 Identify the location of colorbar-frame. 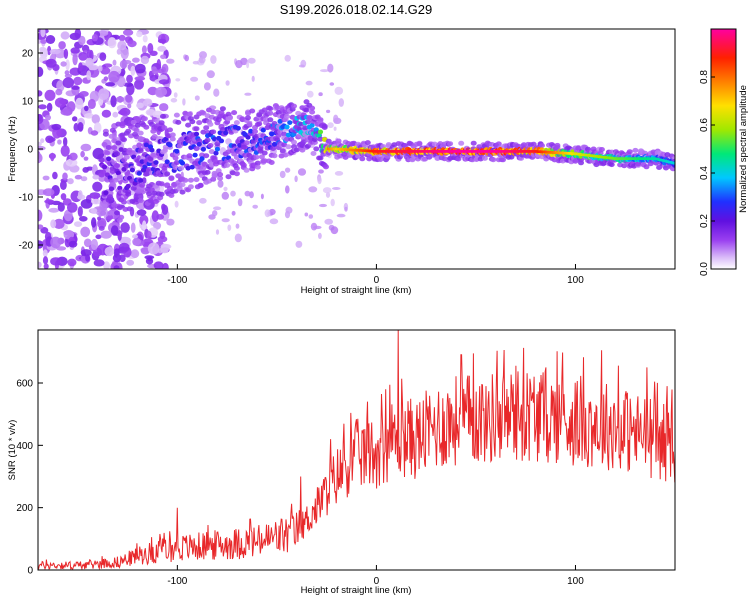
(723, 149).